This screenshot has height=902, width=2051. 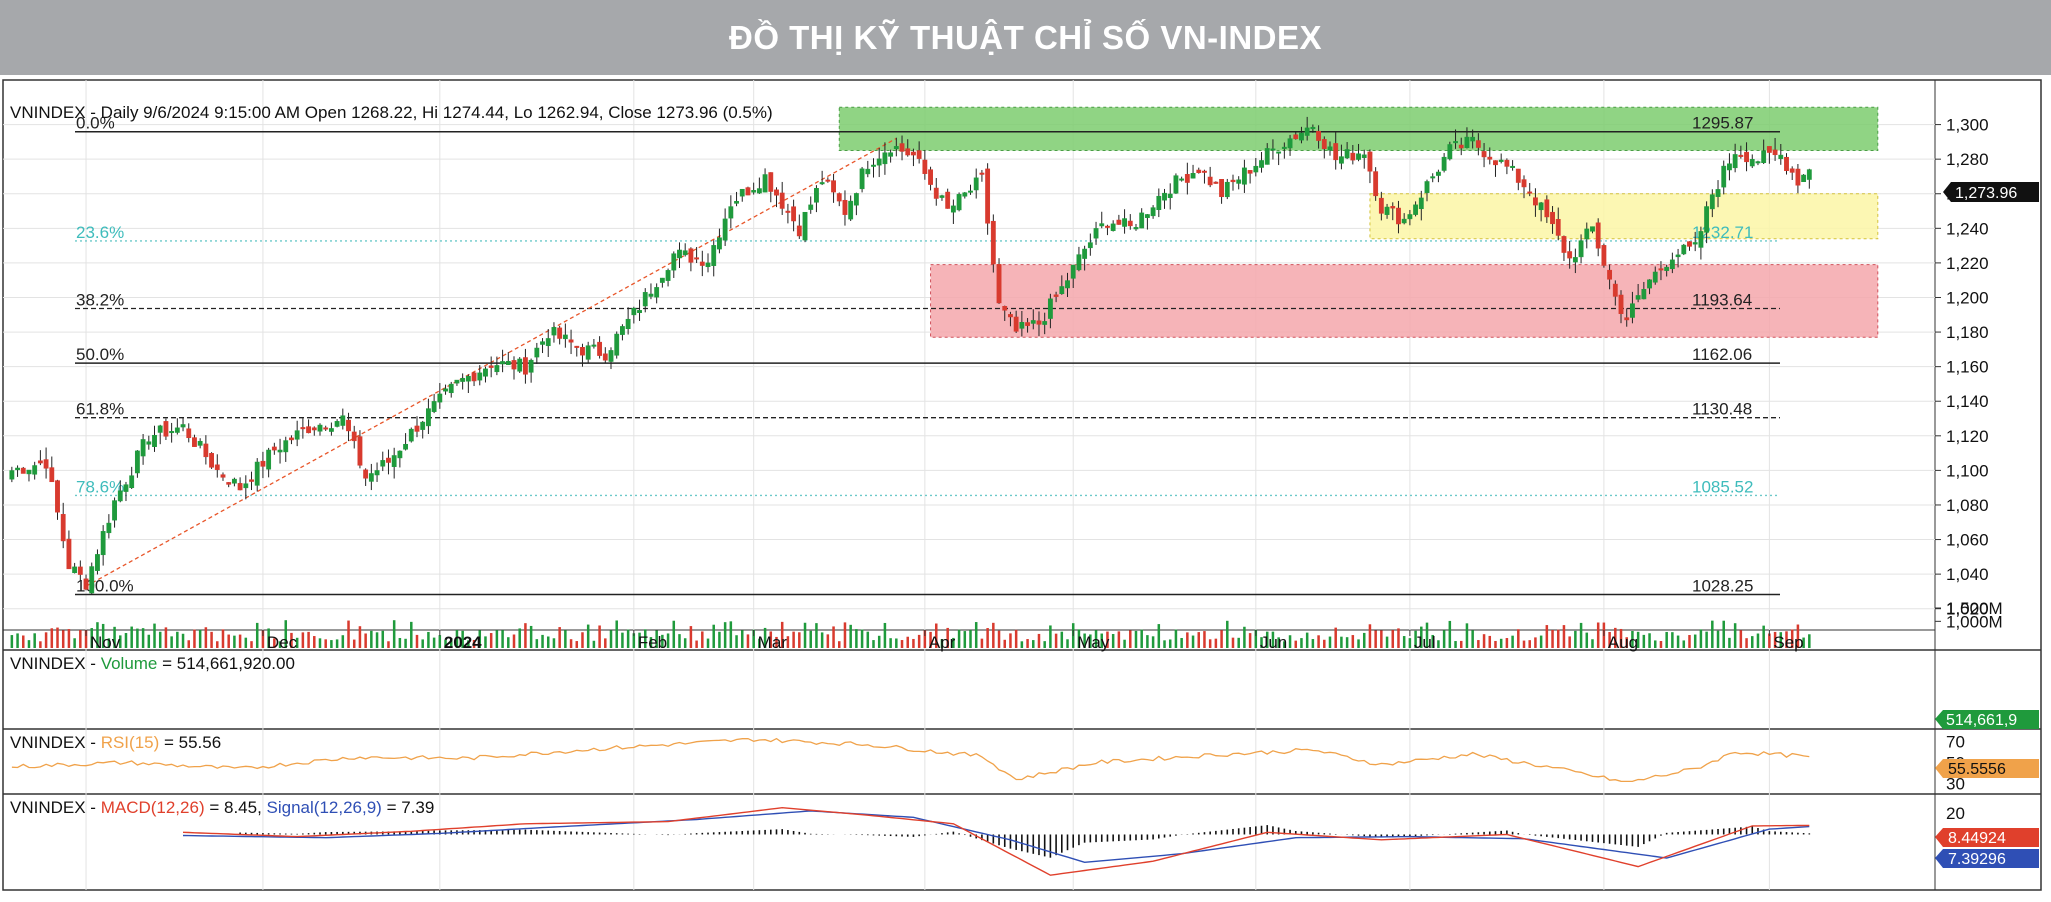 What do you see at coordinates (1974, 608) in the screenshot?
I see `volume-y-tick-label: 1,500M` at bounding box center [1974, 608].